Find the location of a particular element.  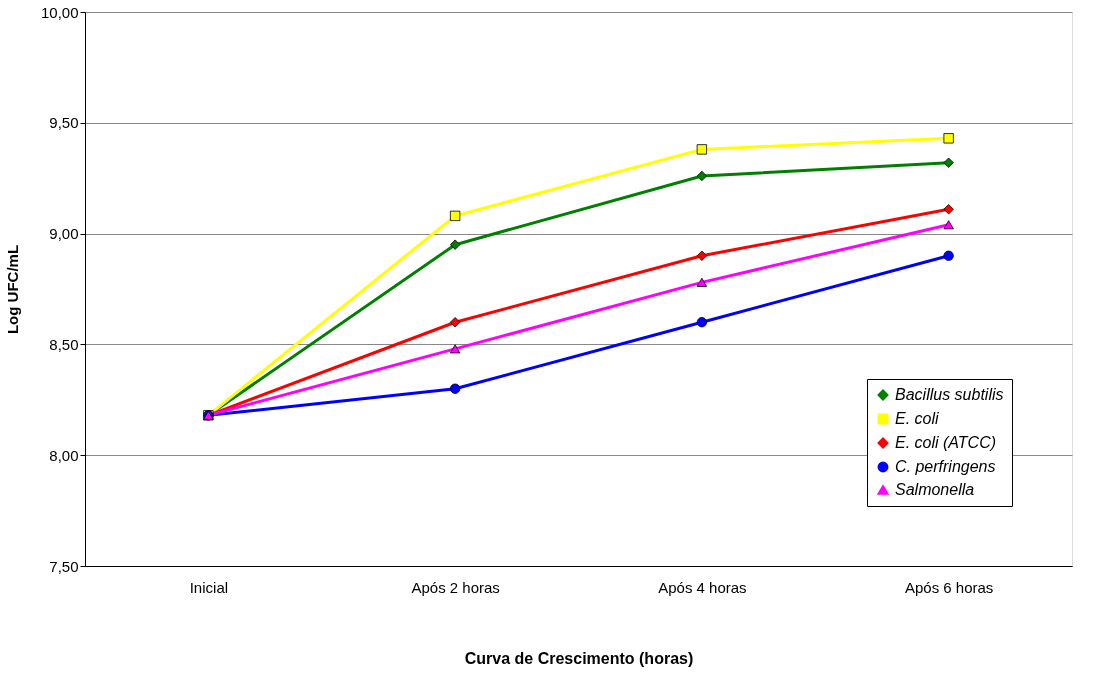

y-tick-label: 10,00 is located at coordinates (59, 12).